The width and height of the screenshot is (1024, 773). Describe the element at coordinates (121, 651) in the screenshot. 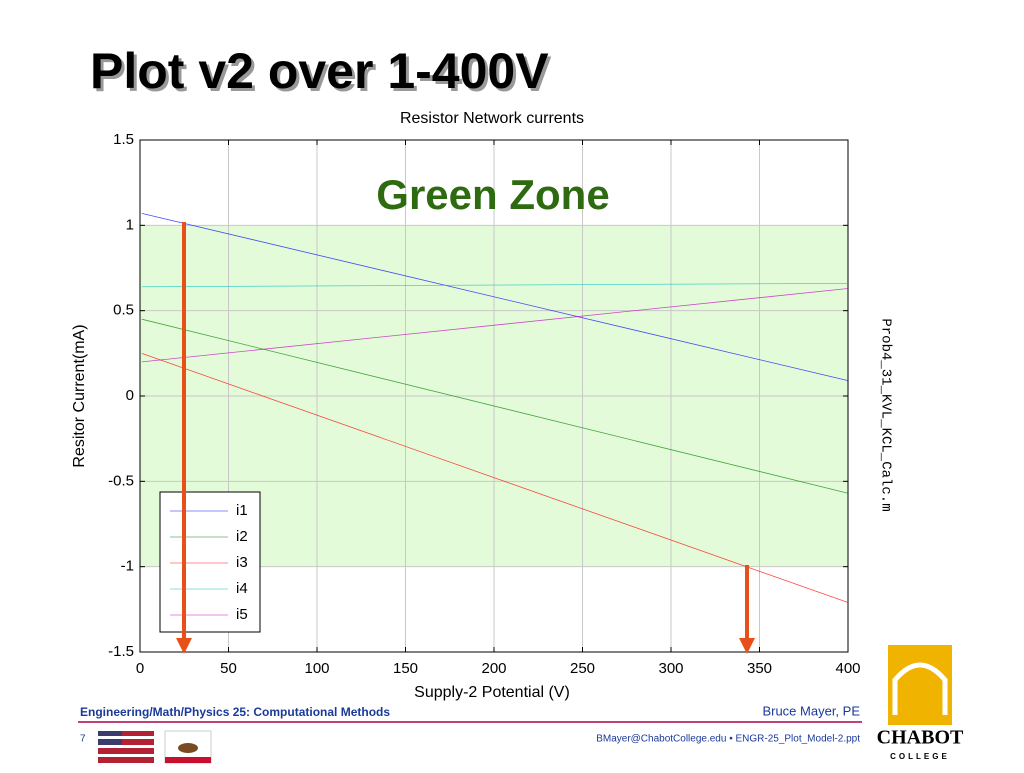

I see `y-tick-label: -1.5` at that location.